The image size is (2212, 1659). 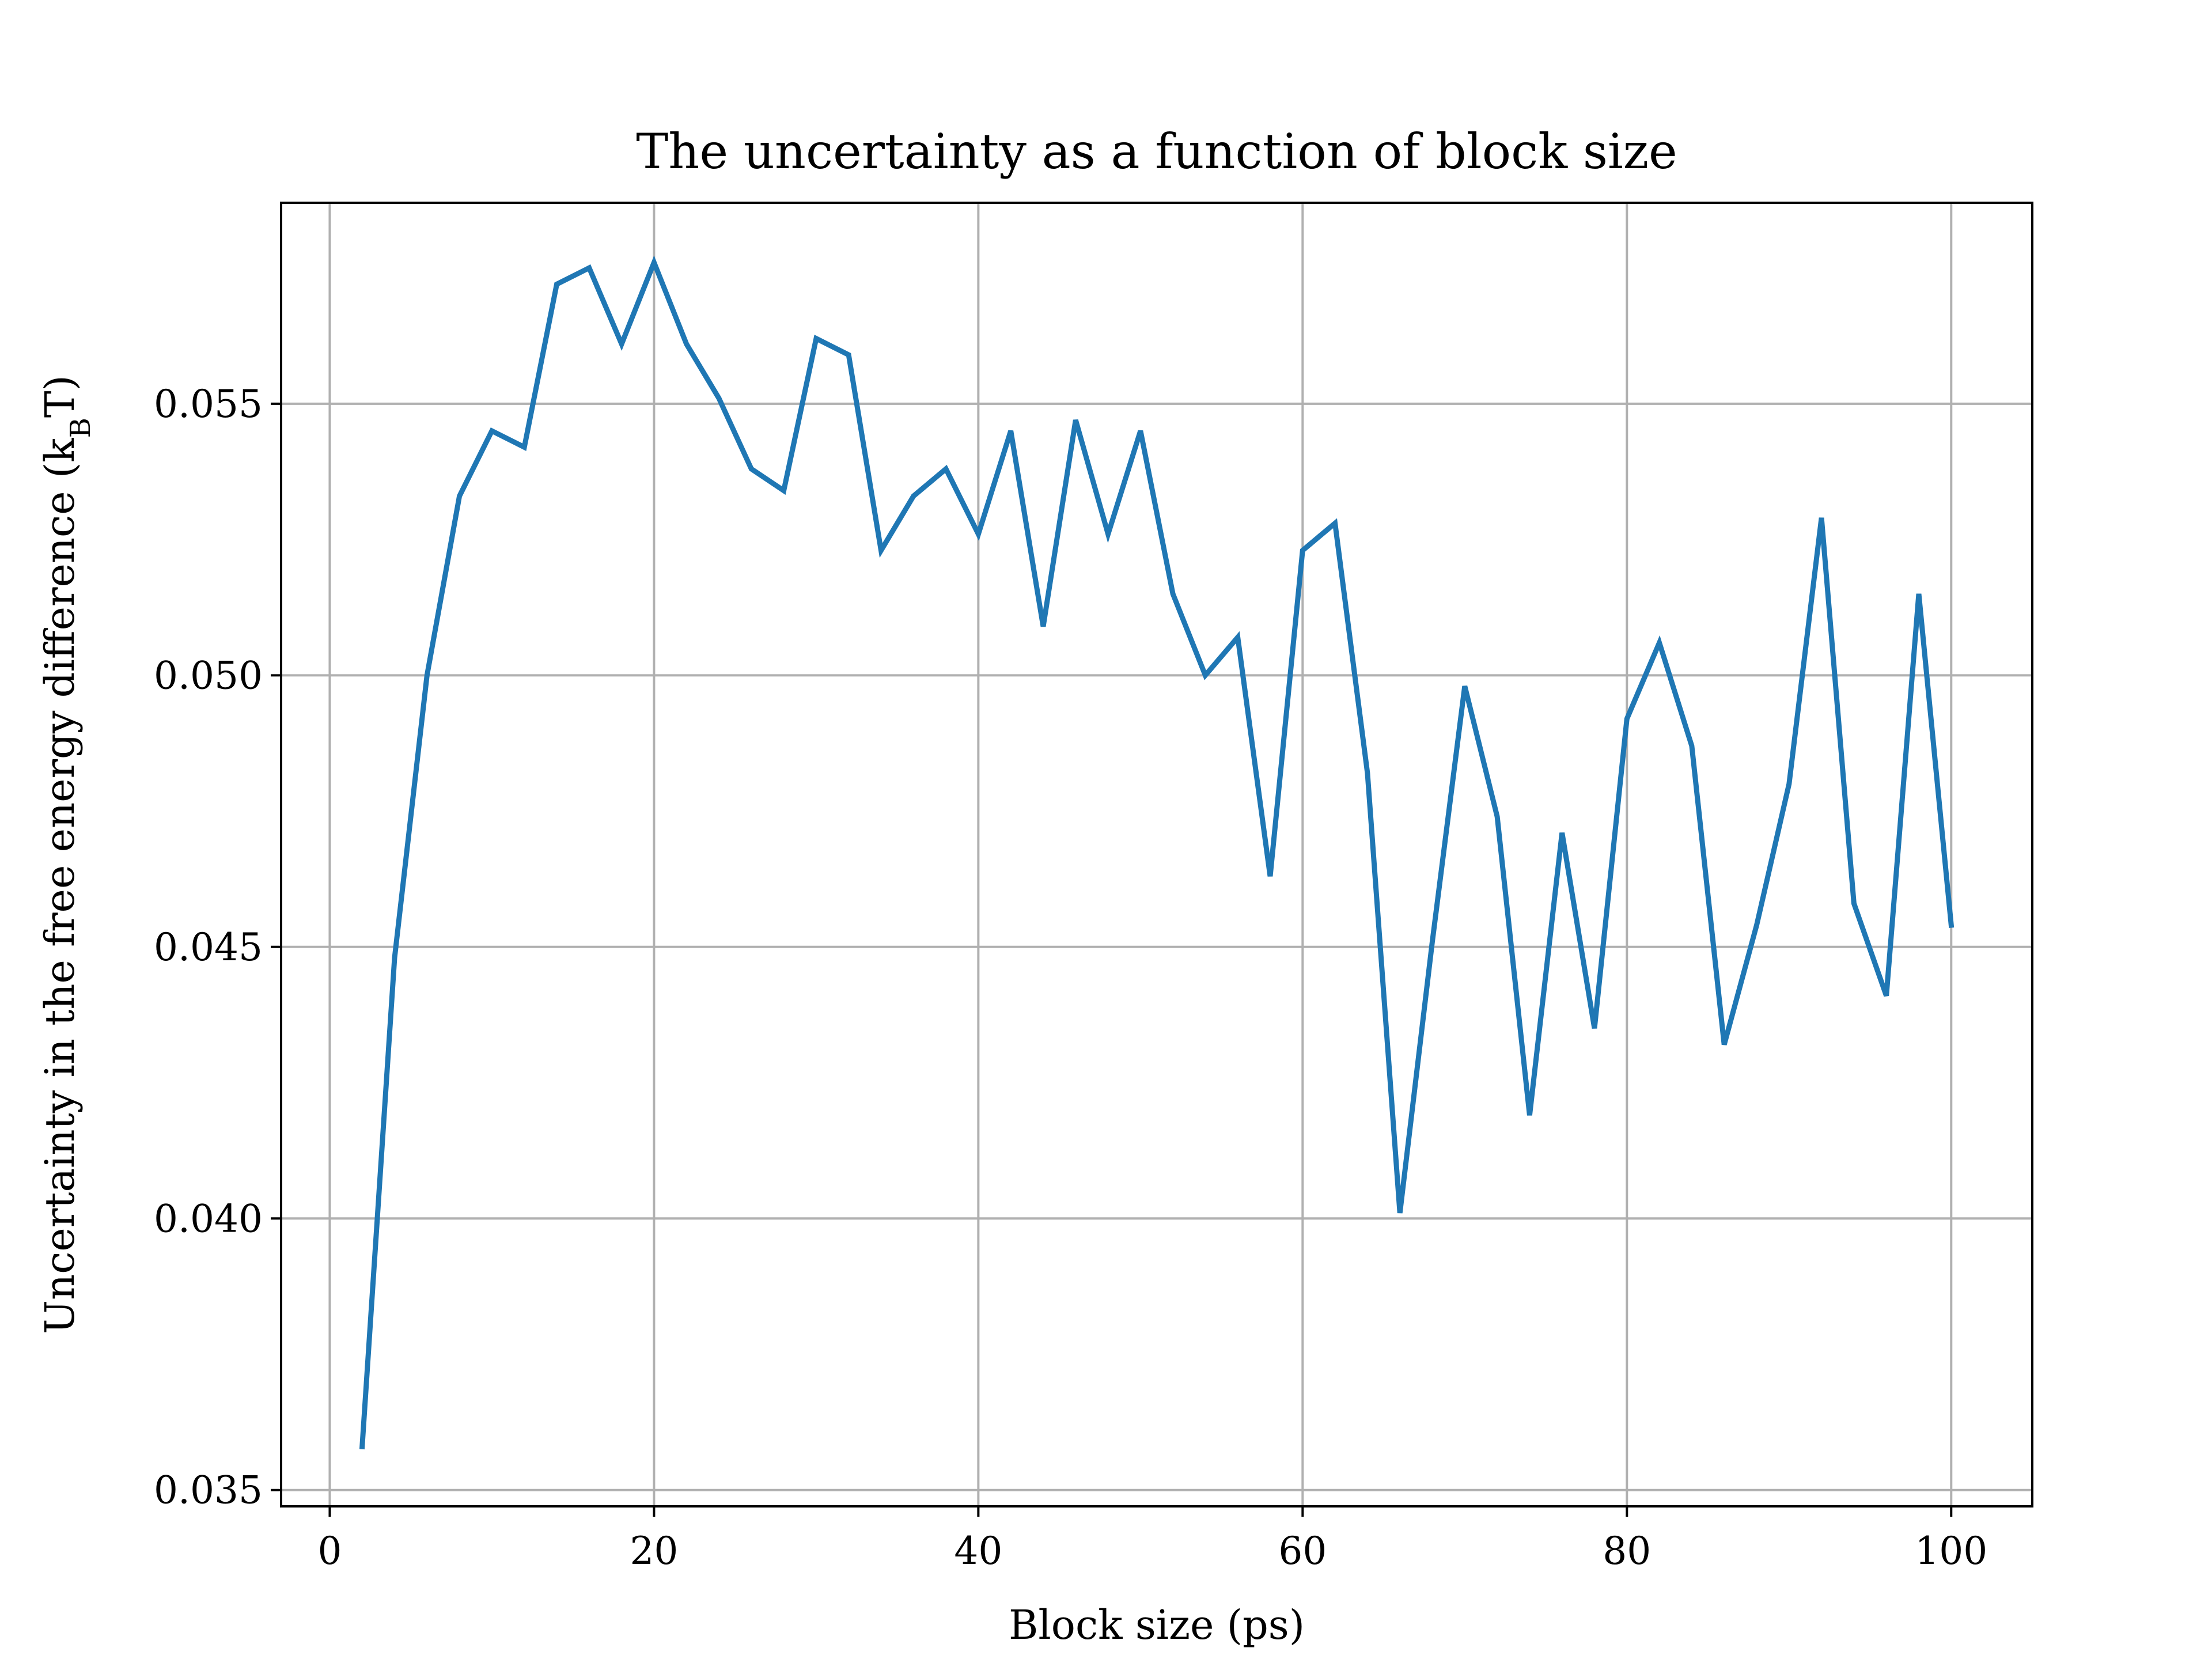 I want to click on x-tick-label: 60, so click(x=1302, y=1551).